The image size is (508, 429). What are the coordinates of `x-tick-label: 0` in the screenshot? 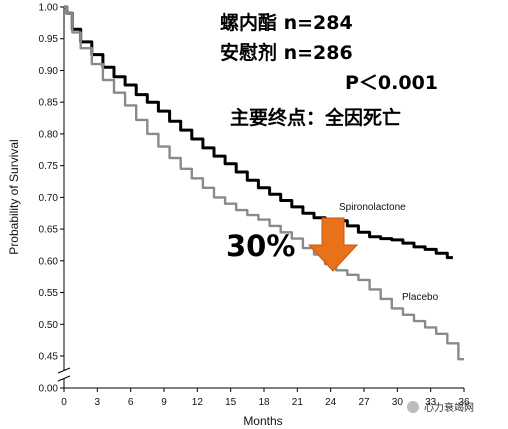 It's located at (64, 402).